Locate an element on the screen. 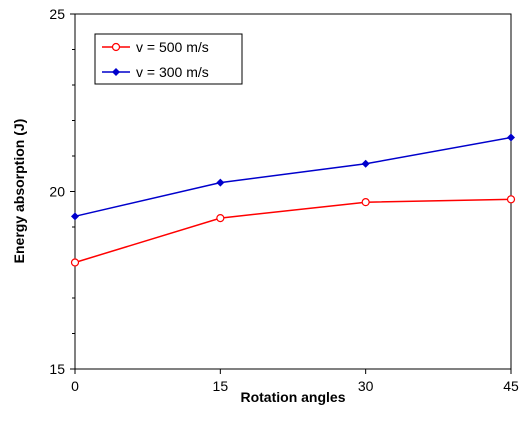 The width and height of the screenshot is (523, 441). x-tick-label: 15 is located at coordinates (221, 386).